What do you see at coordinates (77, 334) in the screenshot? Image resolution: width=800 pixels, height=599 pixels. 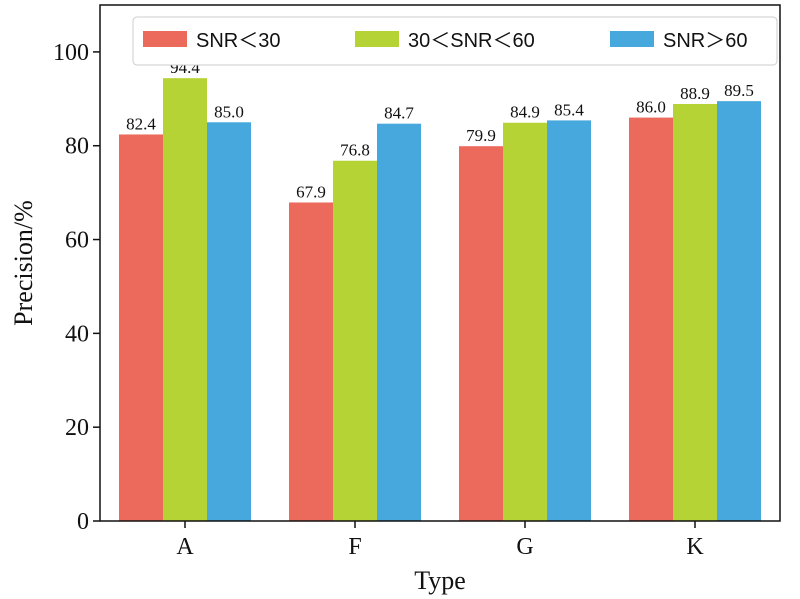 I see `y-tick-label: 40` at bounding box center [77, 334].